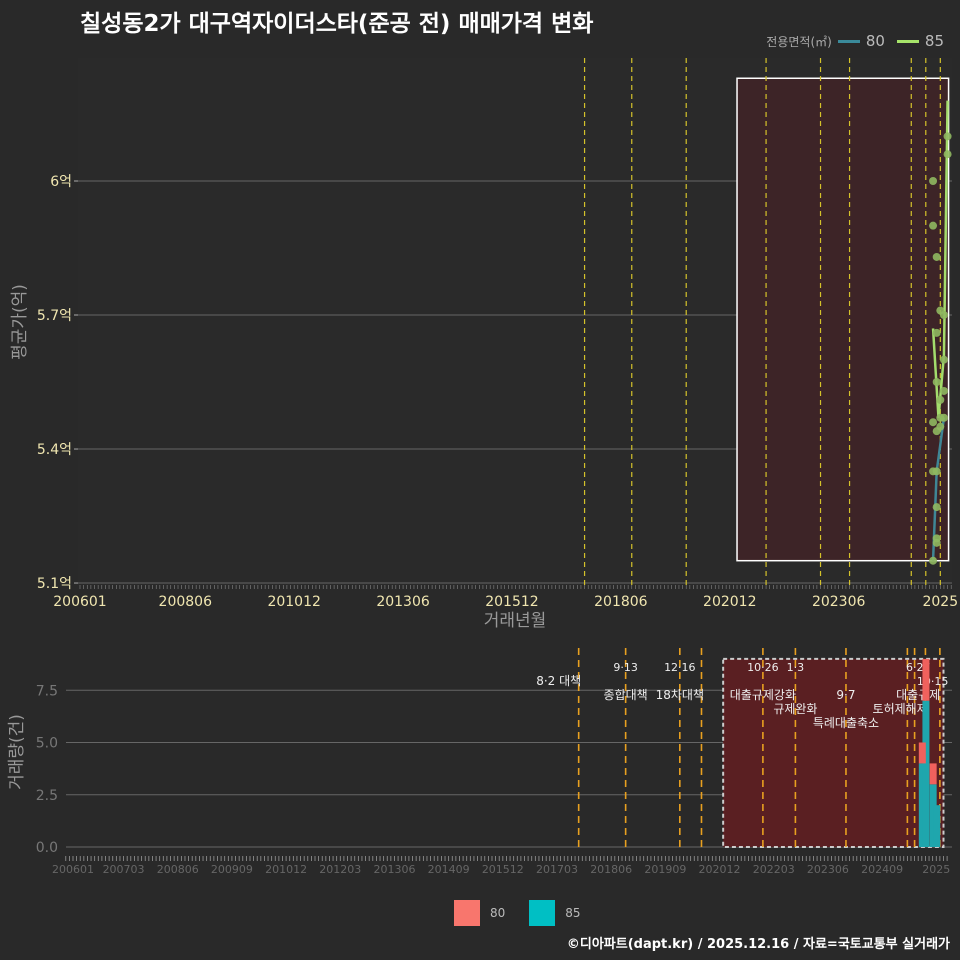 This screenshot has height=960, width=960. I want to click on legend: 전용면적(㎡) 80 85, so click(858, 41).